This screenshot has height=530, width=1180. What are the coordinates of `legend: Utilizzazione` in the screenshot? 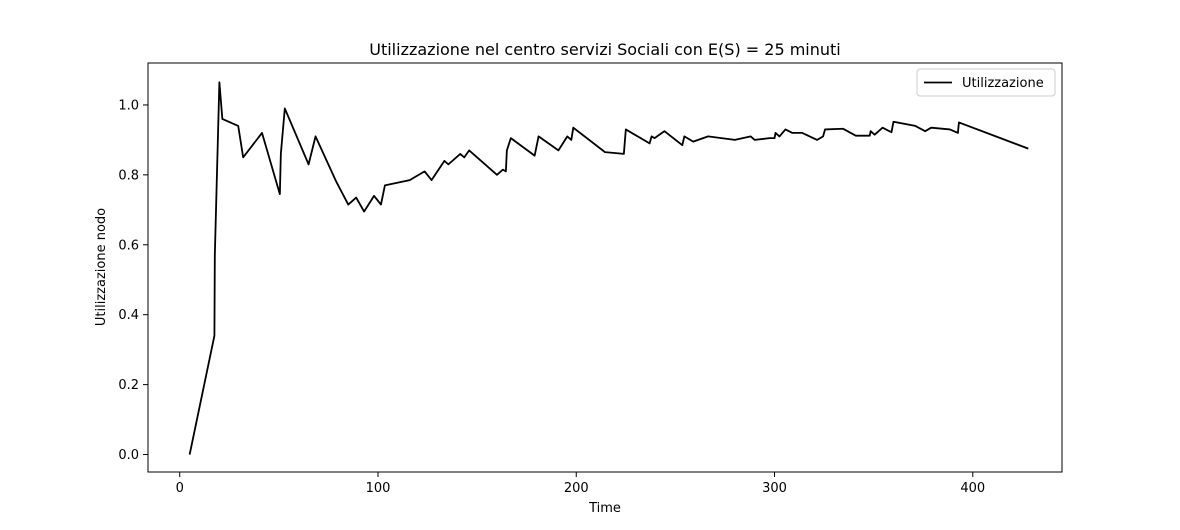 It's located at (986, 82).